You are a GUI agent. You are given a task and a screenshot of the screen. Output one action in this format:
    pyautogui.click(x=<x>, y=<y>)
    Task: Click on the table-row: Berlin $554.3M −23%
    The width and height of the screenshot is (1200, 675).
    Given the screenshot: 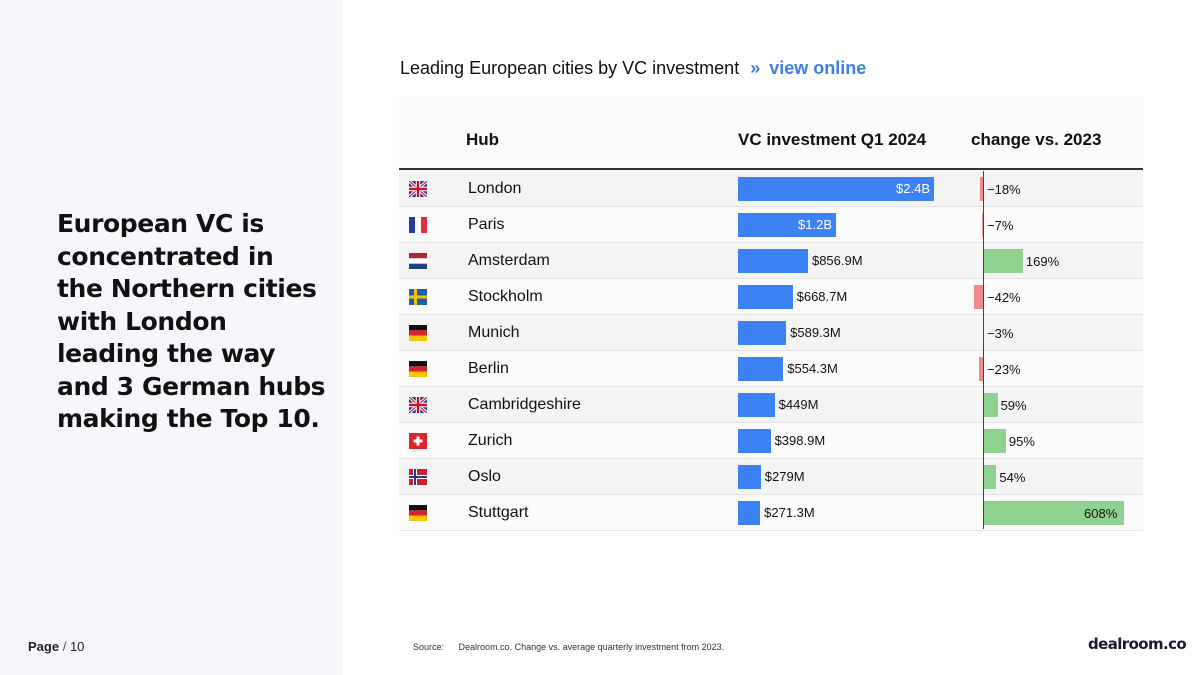 What is the action you would take?
    pyautogui.click(x=771, y=369)
    